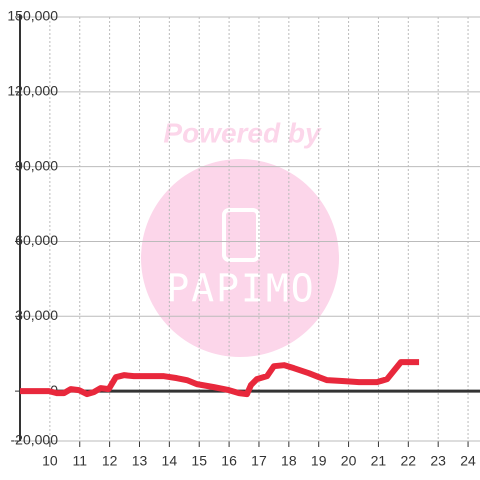  Describe the element at coordinates (199, 461) in the screenshot. I see `x-tick-label: 15` at that location.